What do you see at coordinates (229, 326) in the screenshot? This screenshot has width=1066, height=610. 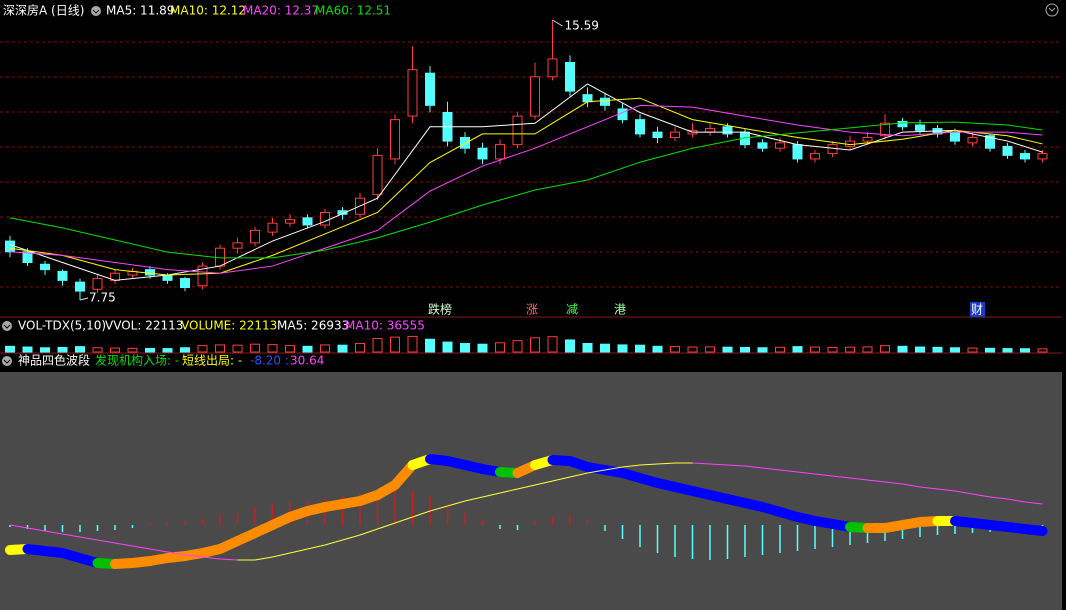 I see `legend-entry: VOLUME: 22113` at bounding box center [229, 326].